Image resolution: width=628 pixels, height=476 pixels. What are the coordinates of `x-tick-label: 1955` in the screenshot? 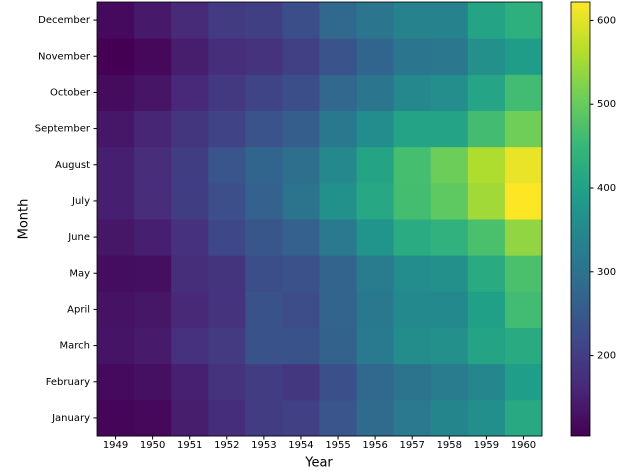 It's located at (337, 445).